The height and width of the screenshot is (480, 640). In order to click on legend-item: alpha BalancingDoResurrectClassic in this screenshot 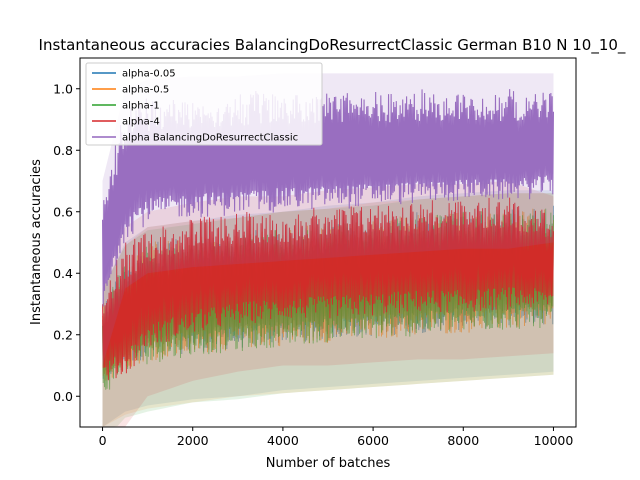, I will do `click(195, 138)`.